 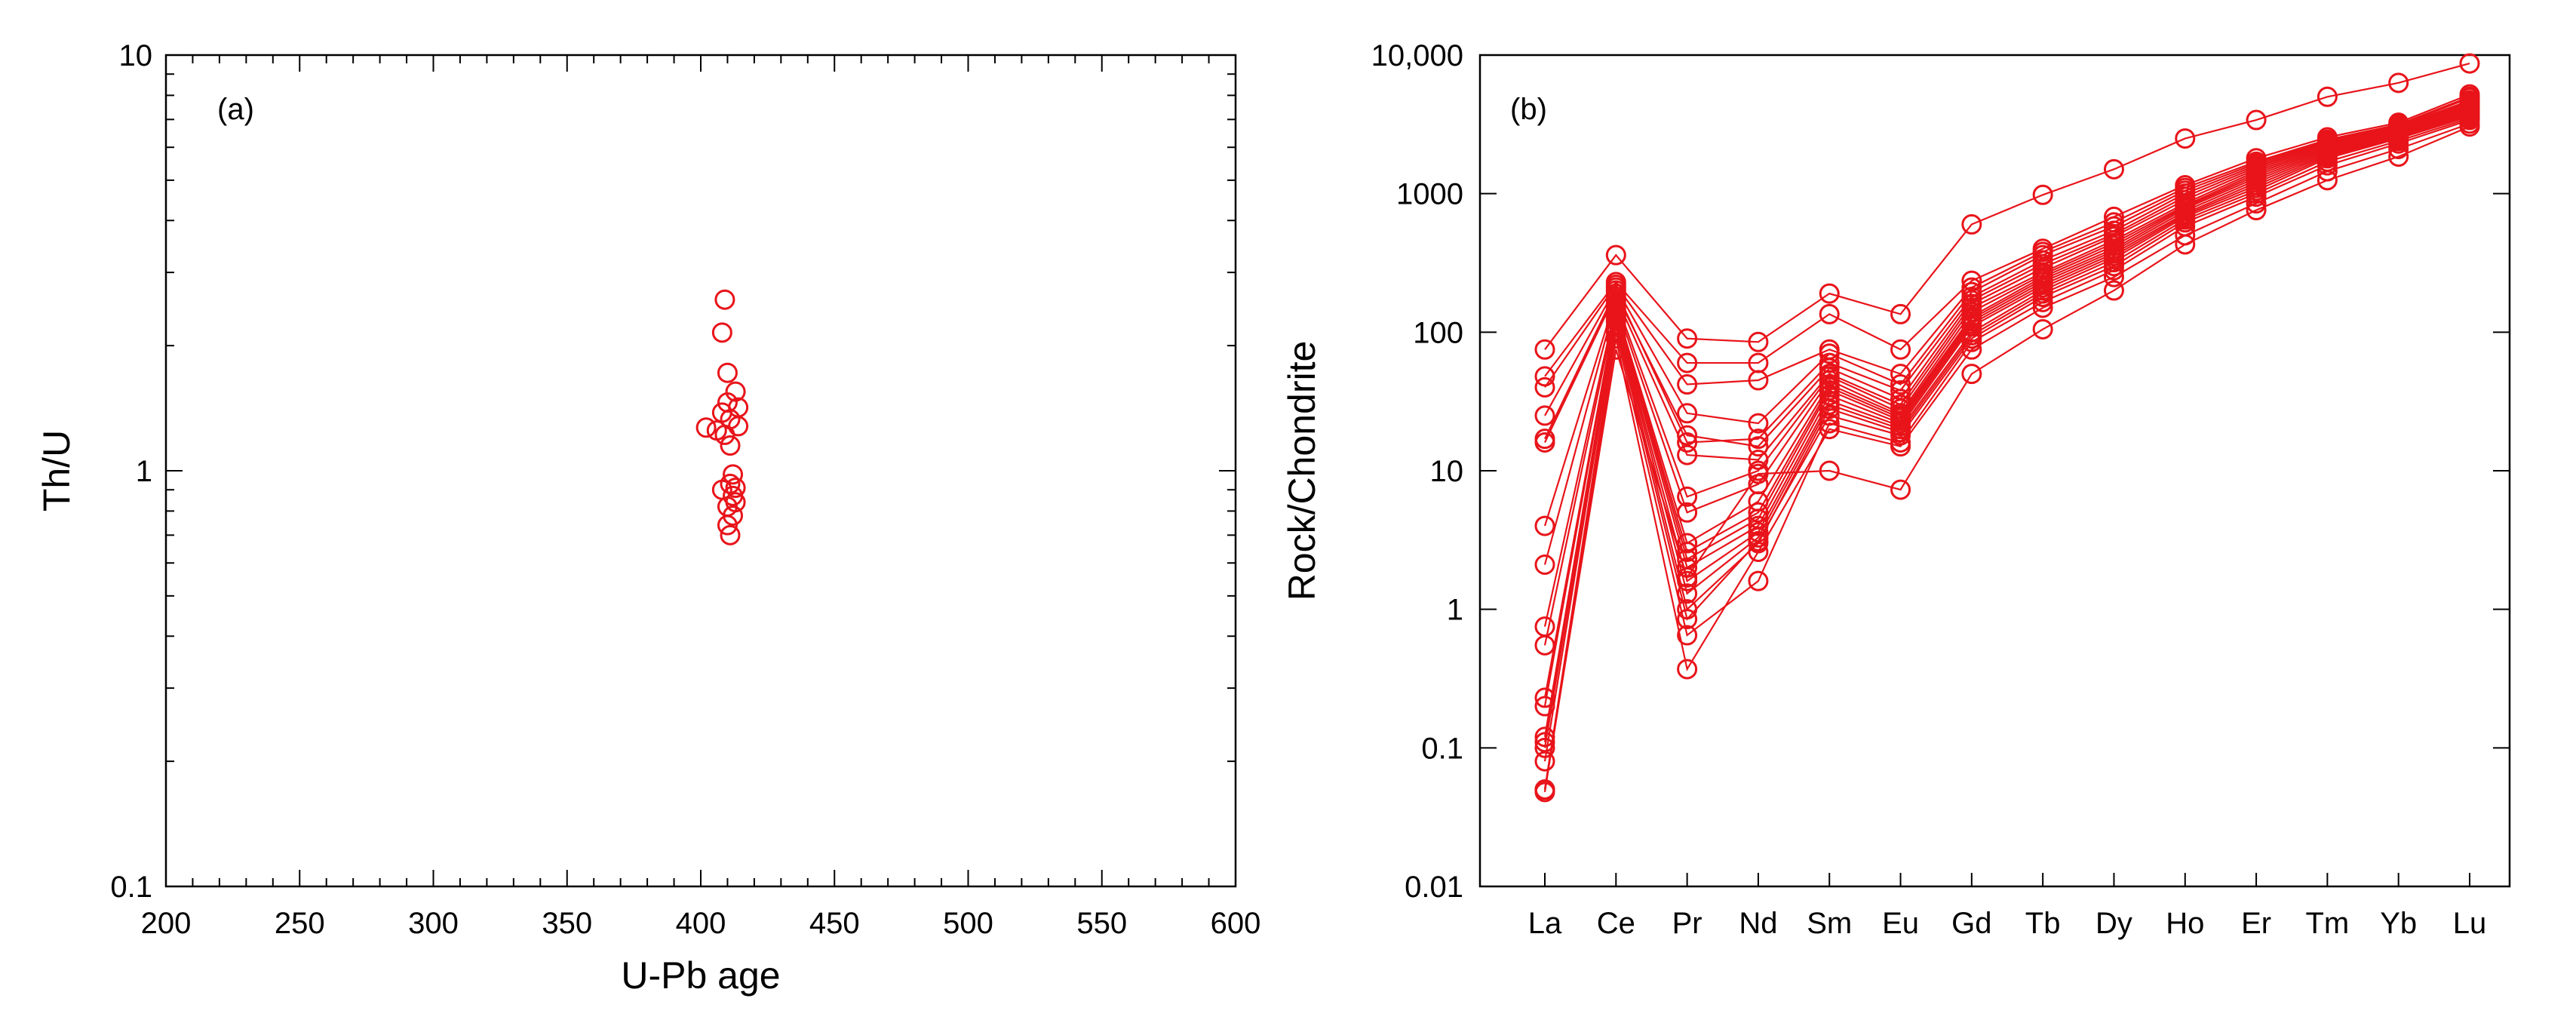 I want to click on panel-b-y-tick-label: 0.01, so click(x=1434, y=887).